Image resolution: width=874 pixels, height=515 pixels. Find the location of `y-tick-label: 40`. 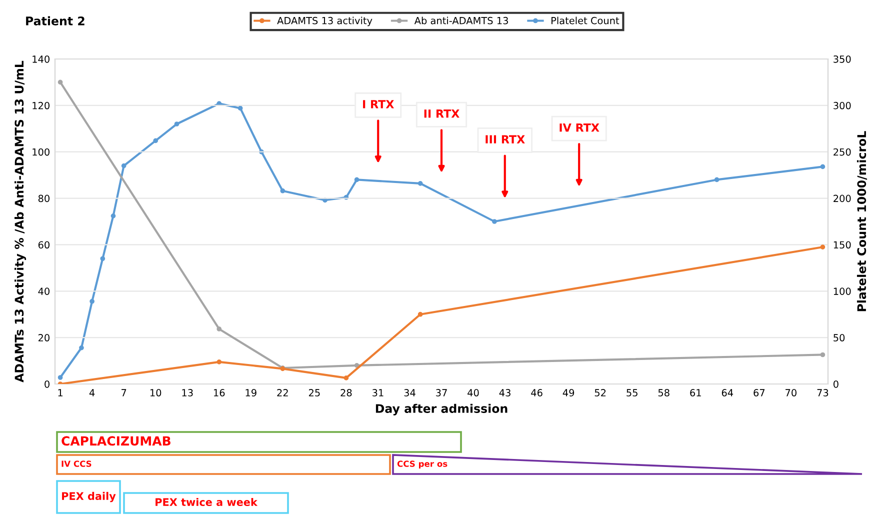

y-tick-label: 40 is located at coordinates (44, 291).